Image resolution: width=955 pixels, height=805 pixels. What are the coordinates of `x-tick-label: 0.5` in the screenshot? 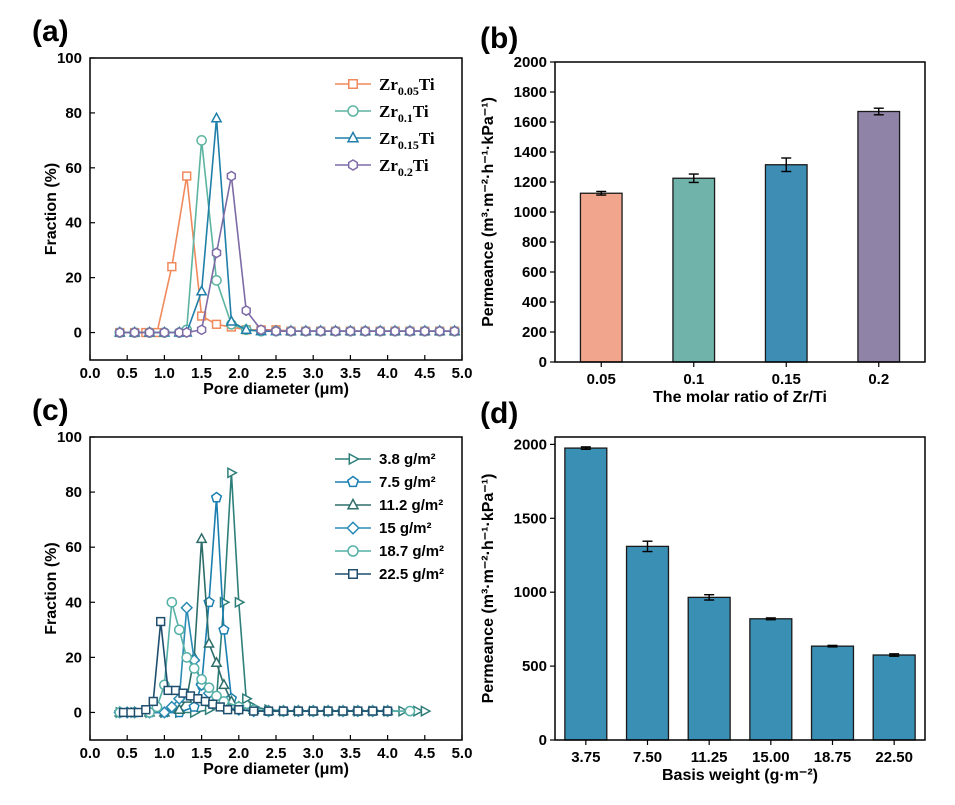 It's located at (127, 753).